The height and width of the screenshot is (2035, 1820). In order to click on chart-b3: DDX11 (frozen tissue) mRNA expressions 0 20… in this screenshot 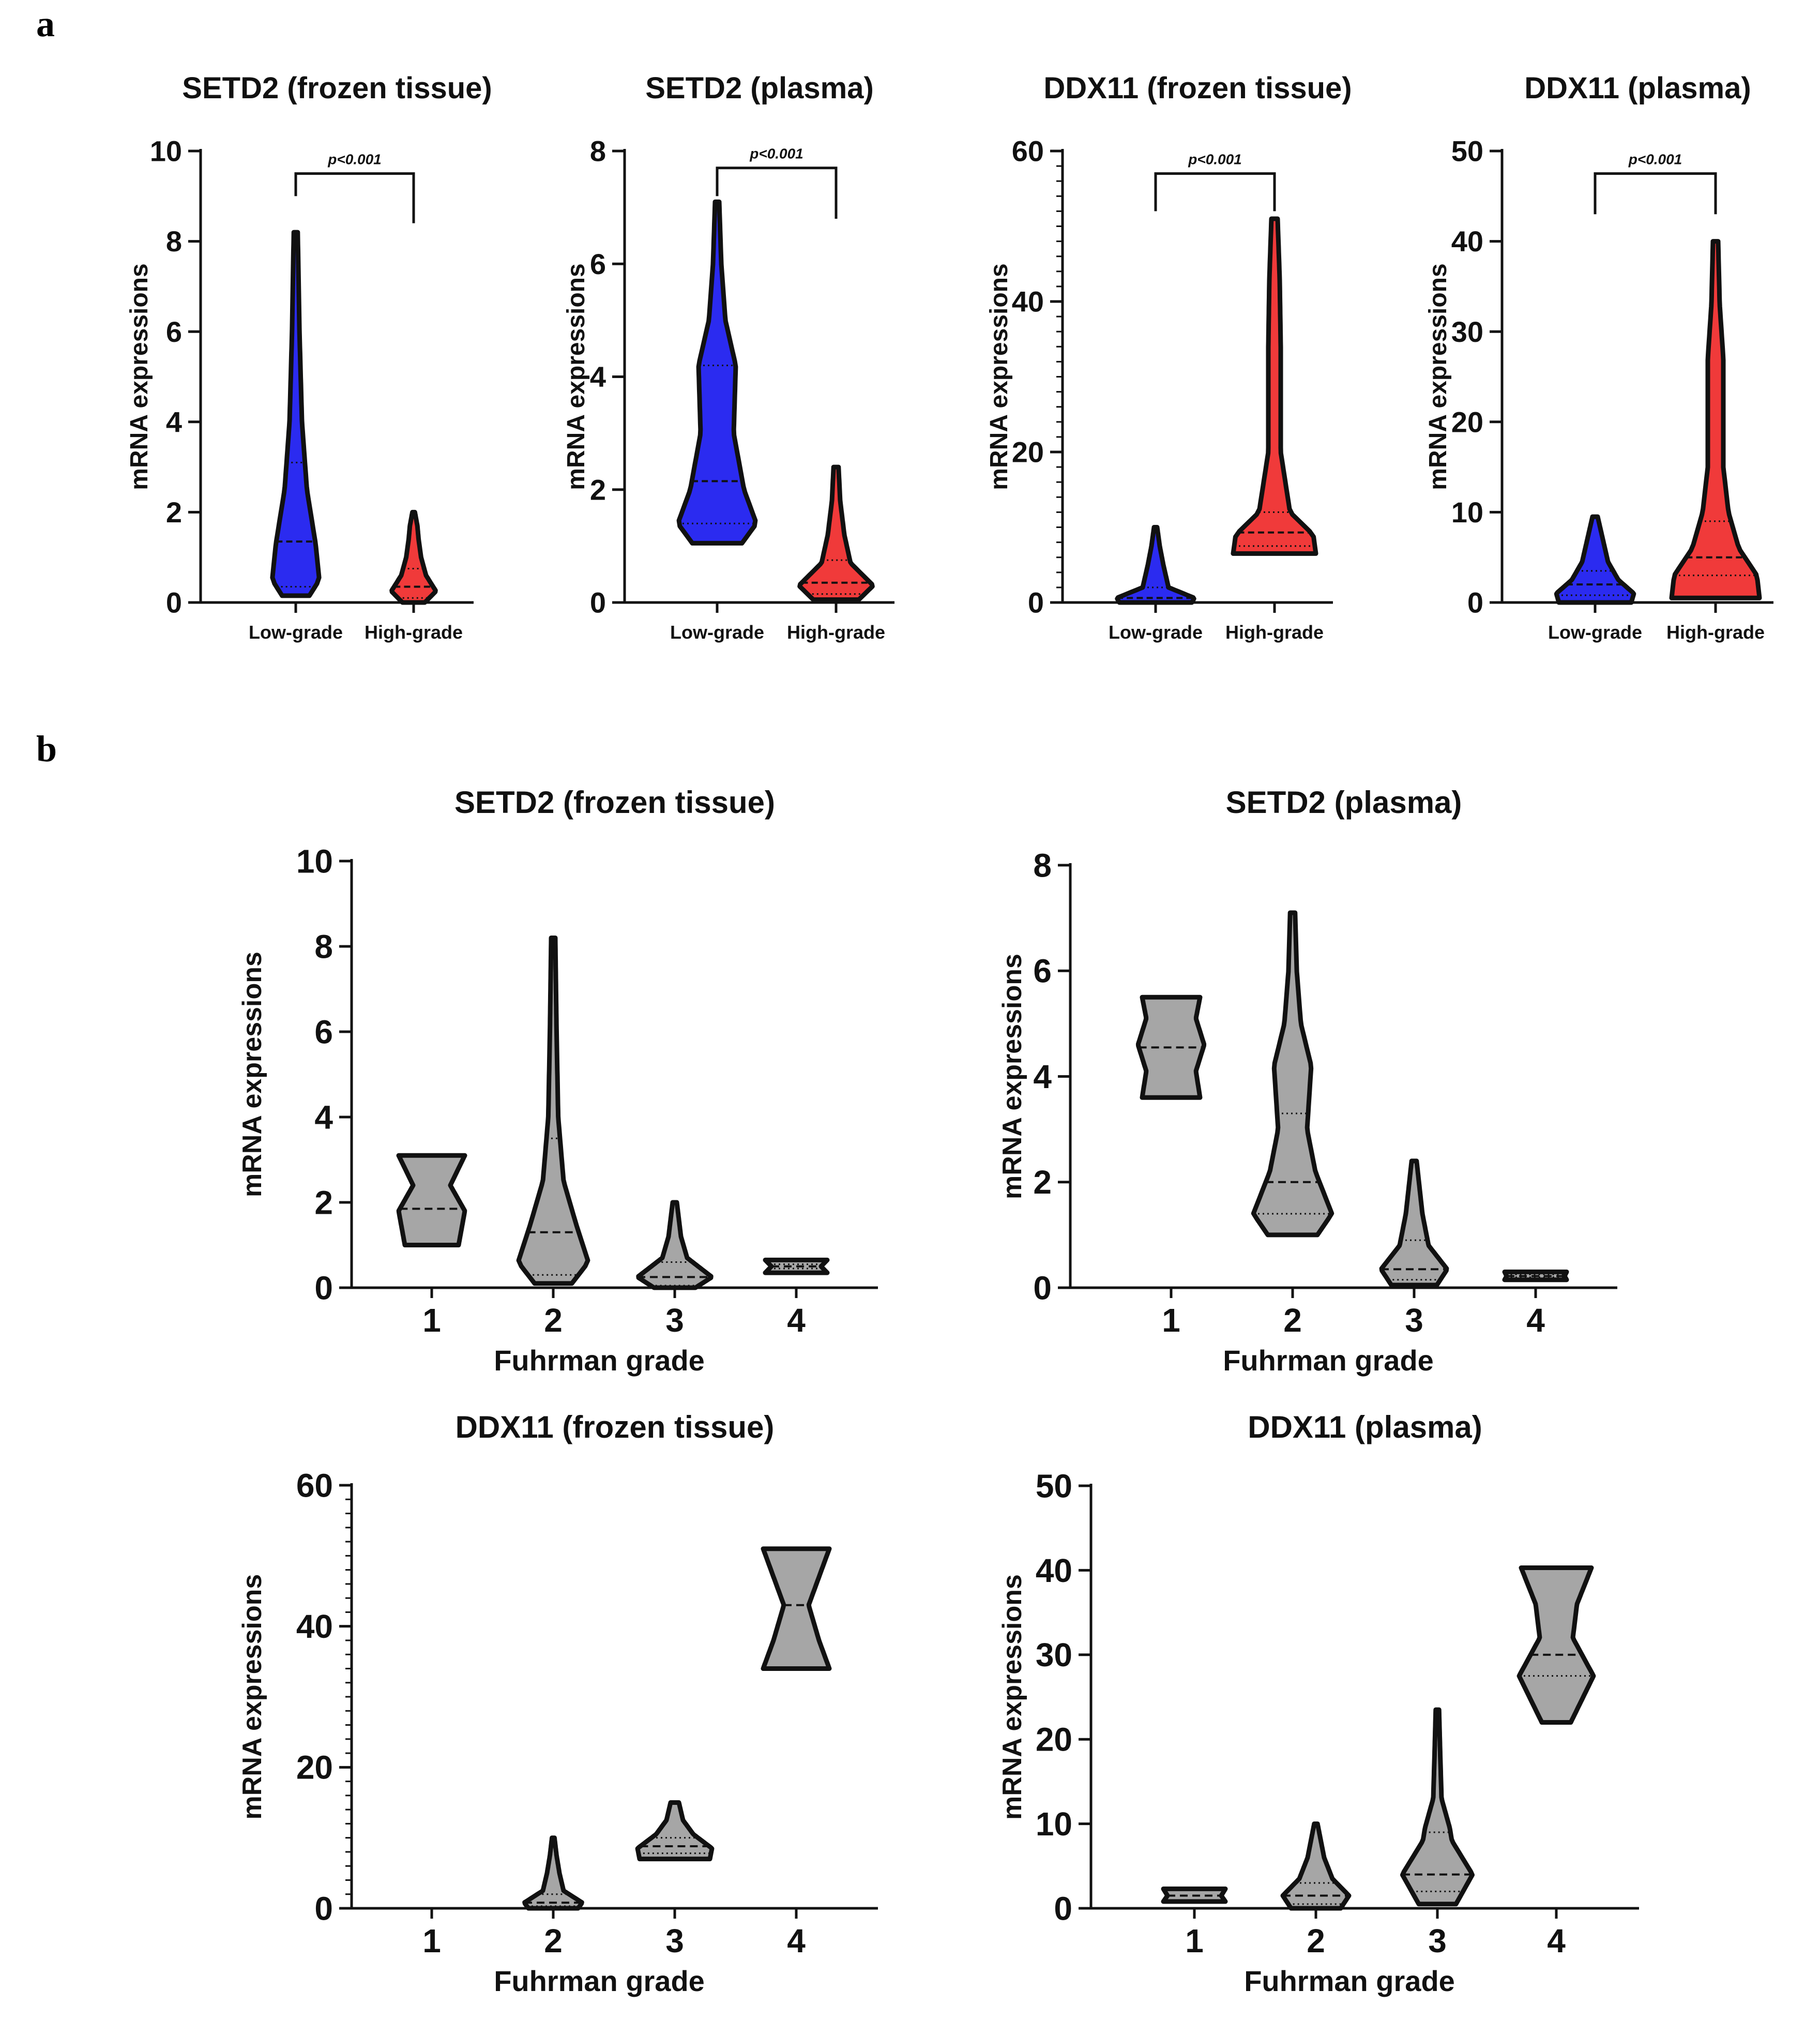, I will do `click(558, 1703)`.